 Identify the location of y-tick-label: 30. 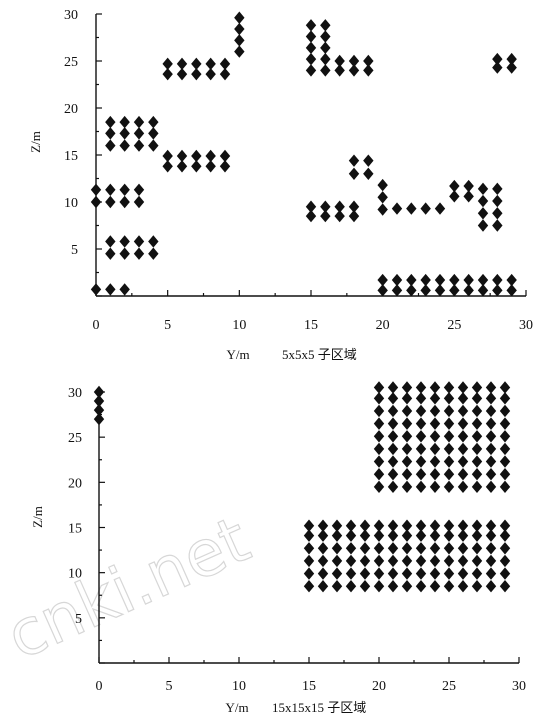
(71, 15).